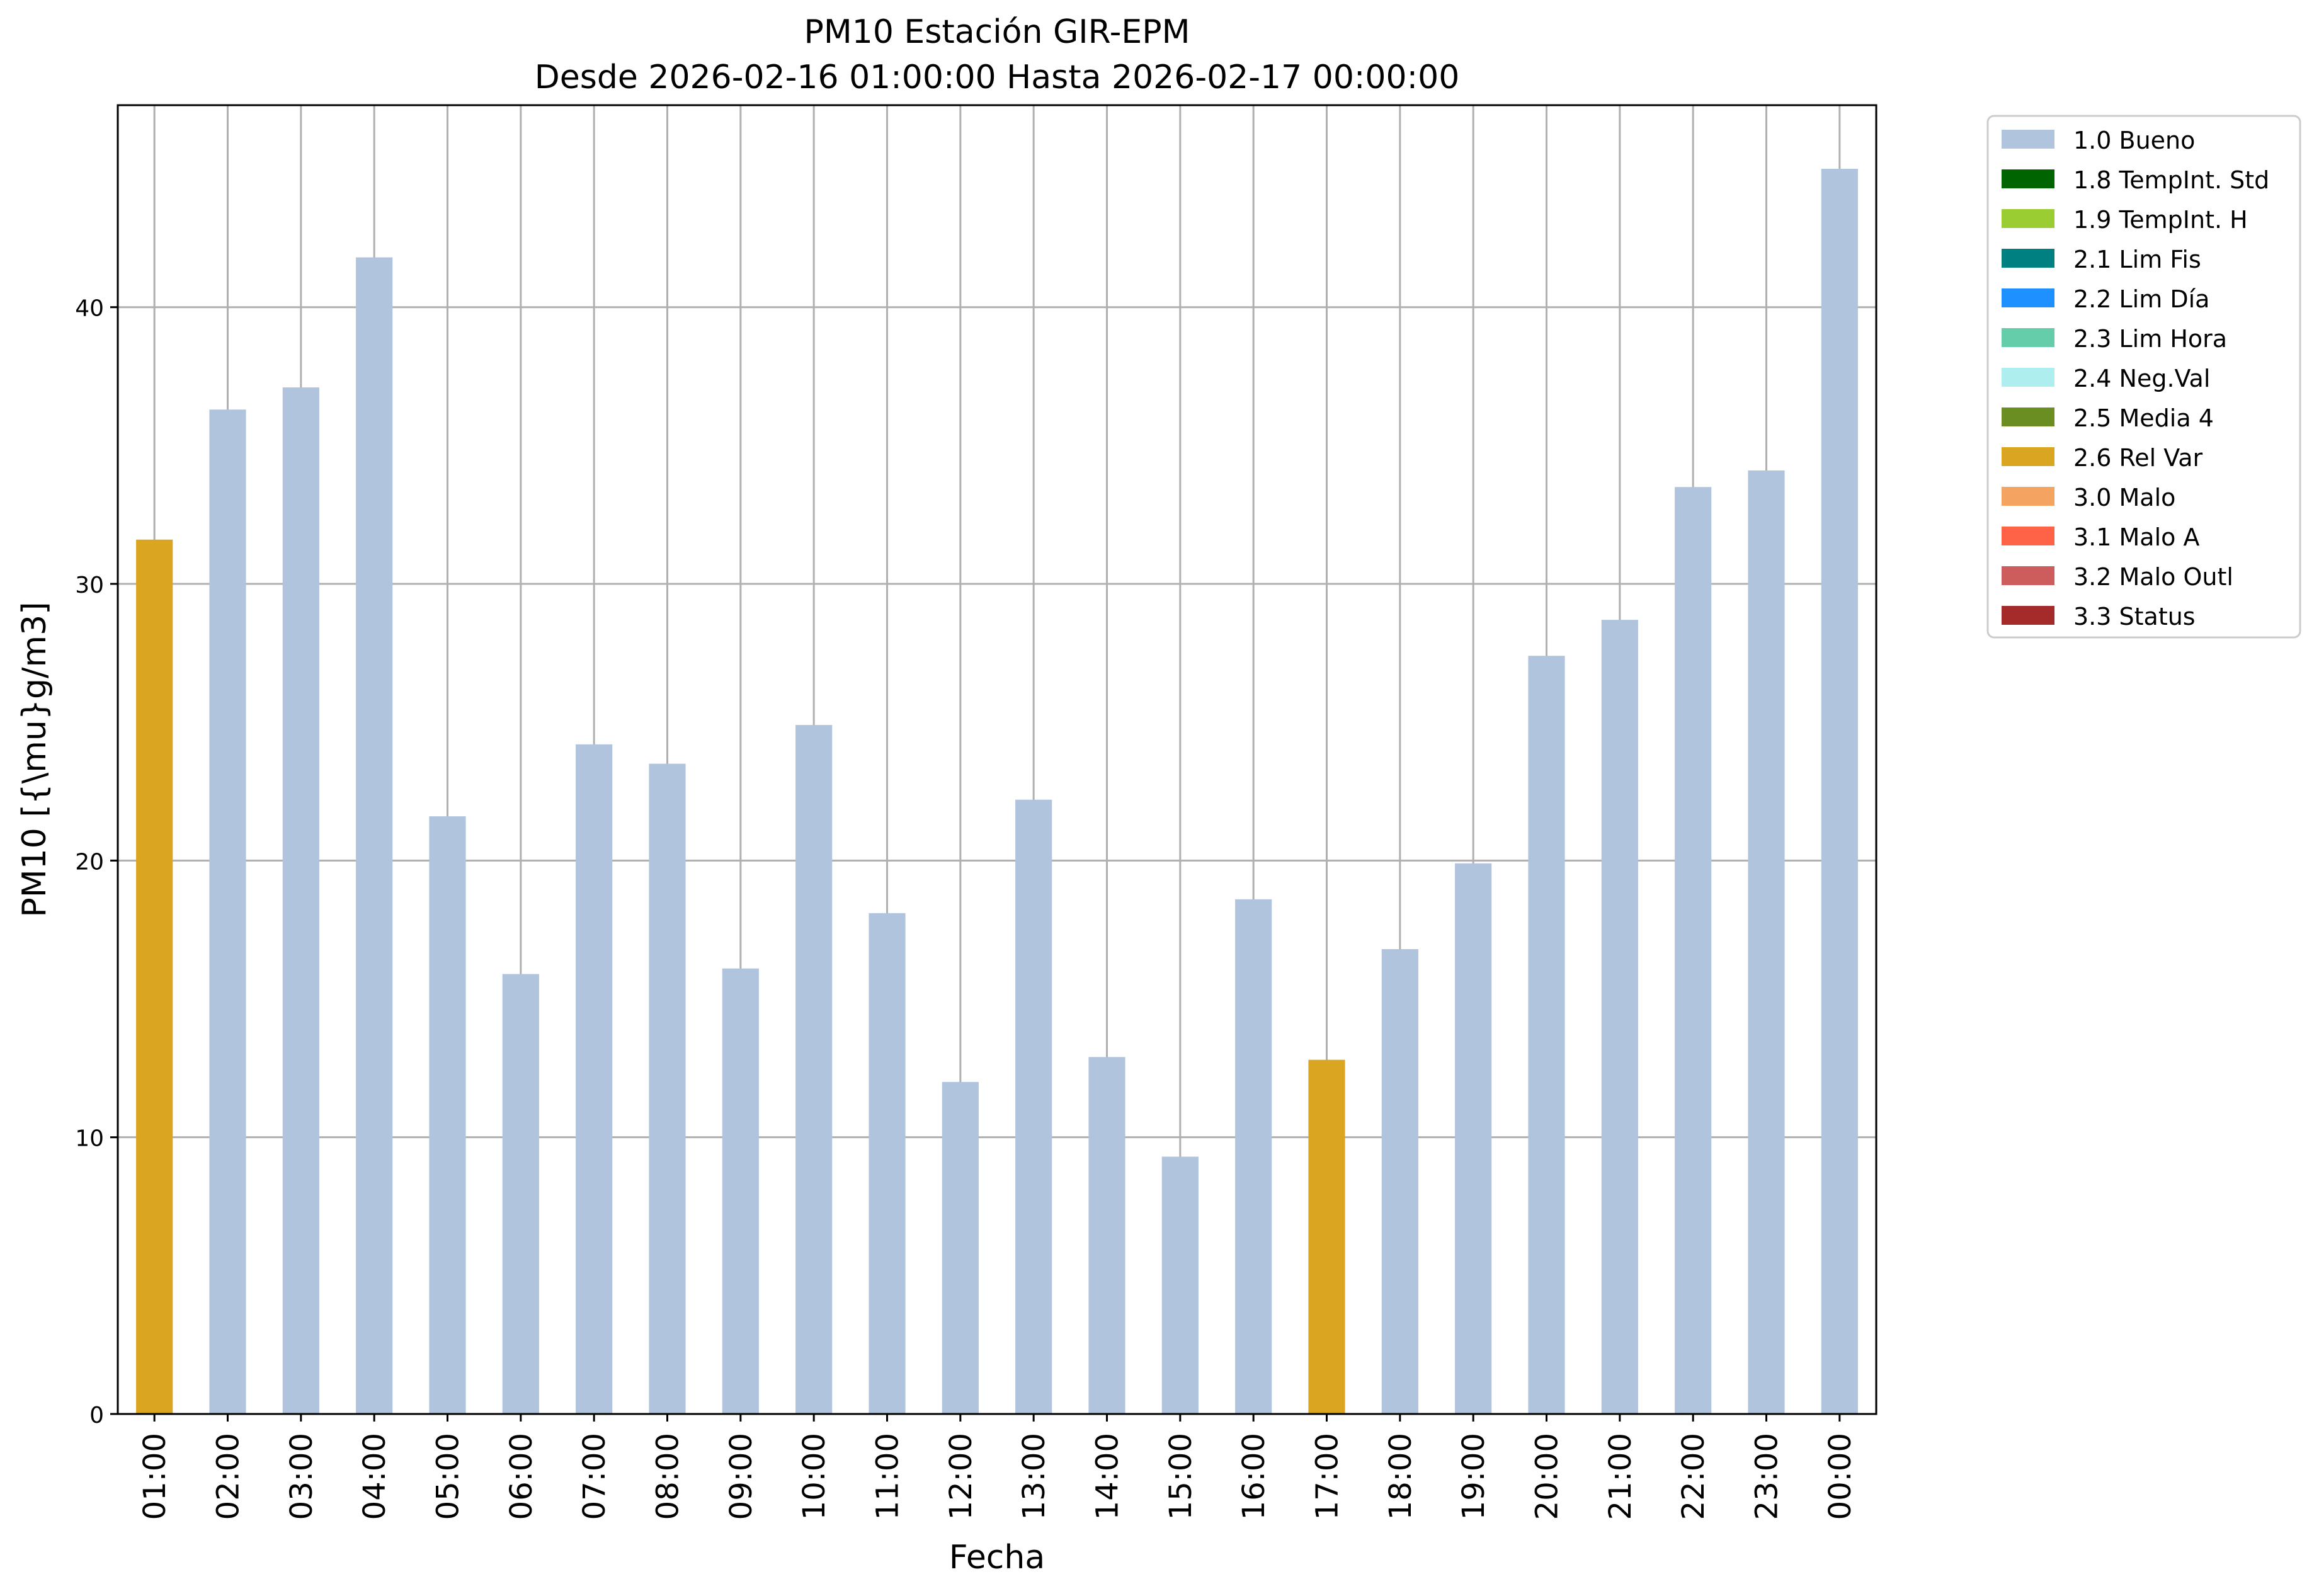  Describe the element at coordinates (1547, 1476) in the screenshot. I see `x-tick-label: 20:00` at that location.